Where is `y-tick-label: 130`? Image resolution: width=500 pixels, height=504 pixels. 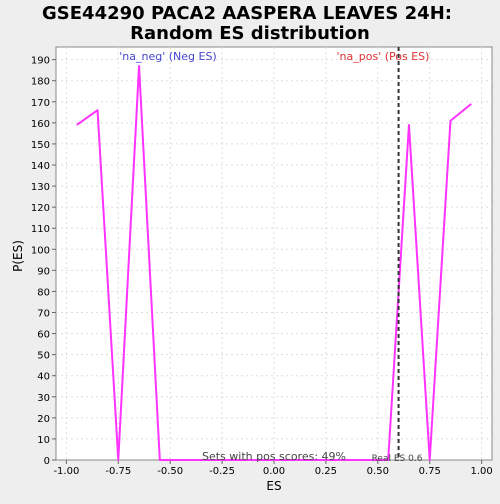
y-tick-label: 130 is located at coordinates (40, 187).